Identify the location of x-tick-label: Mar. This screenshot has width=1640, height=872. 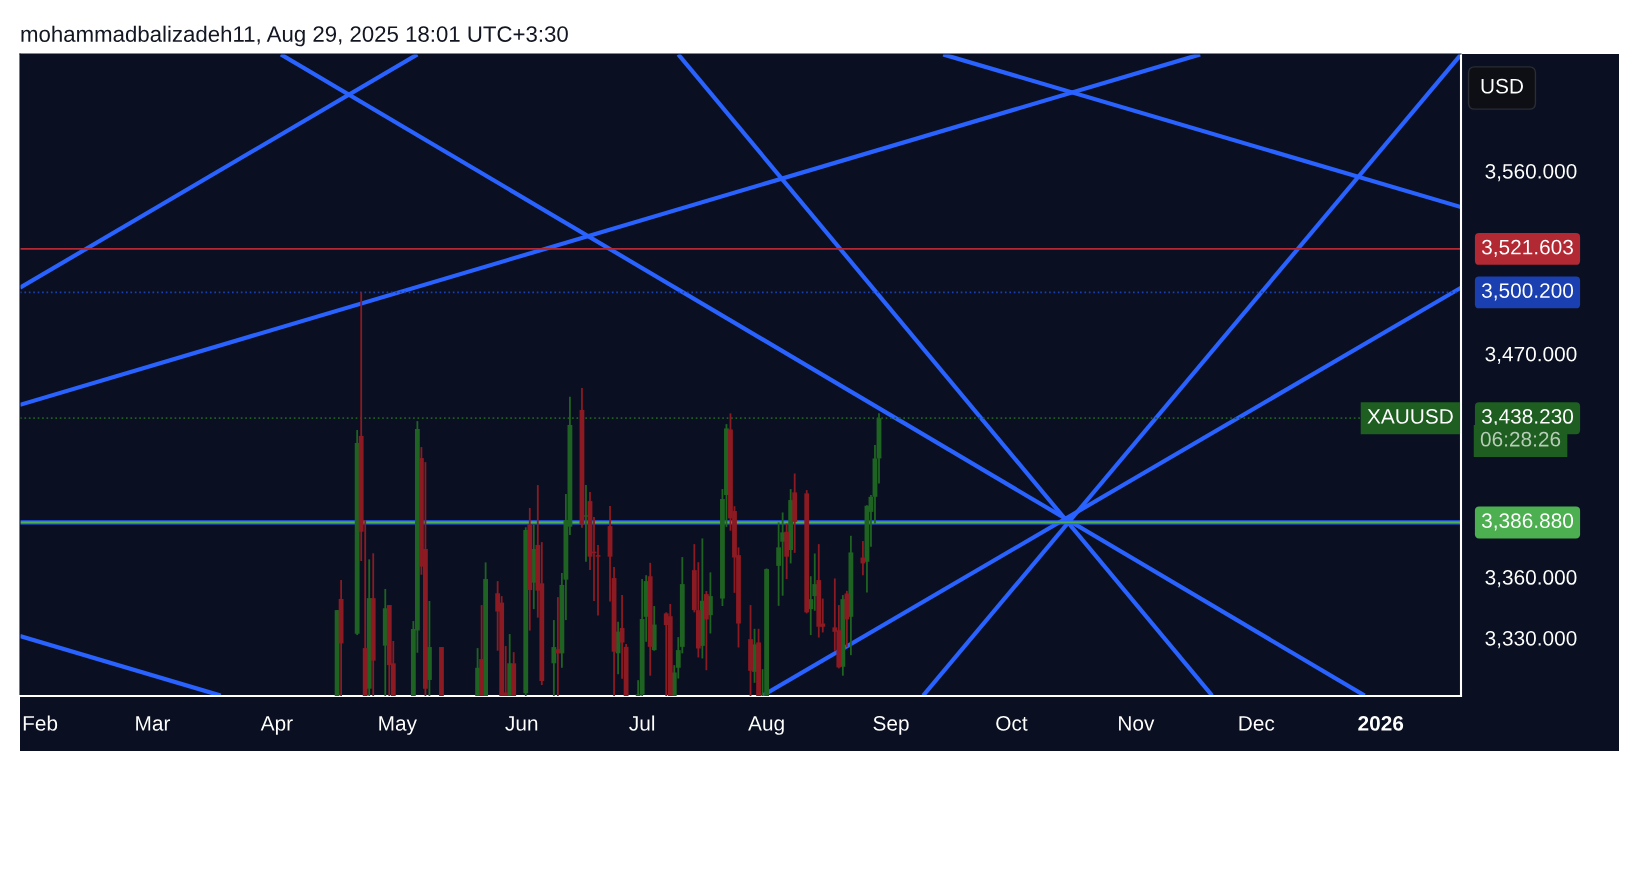
(153, 723).